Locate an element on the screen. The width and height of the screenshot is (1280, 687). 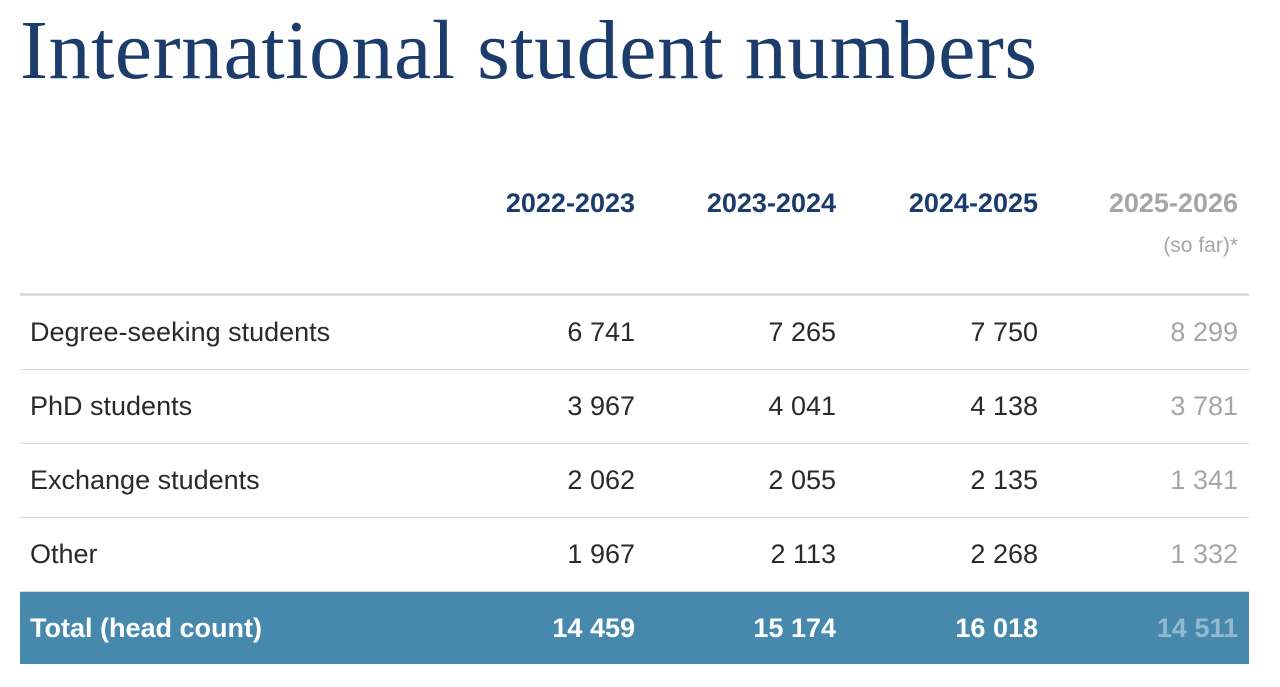
row-label: Degree-seeking students is located at coordinates (230, 332).